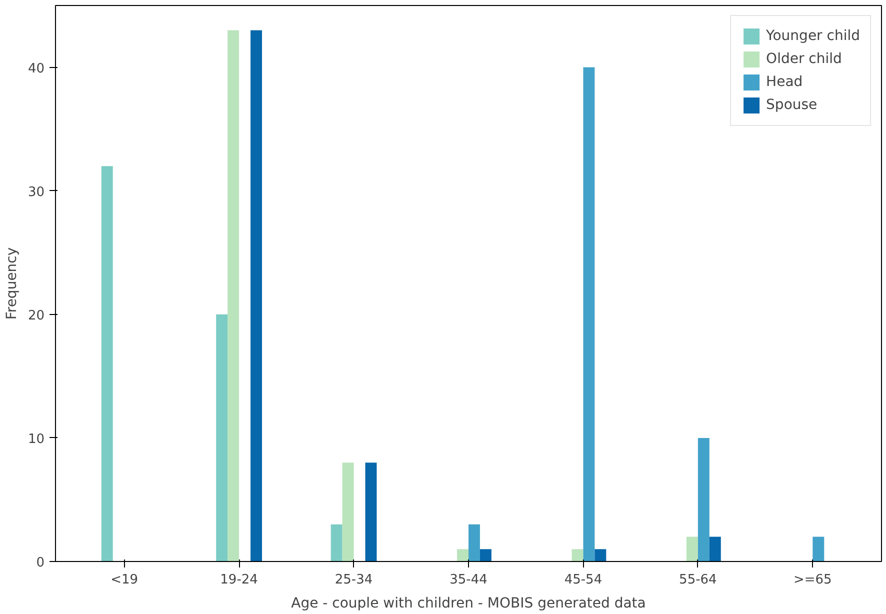 The width and height of the screenshot is (886, 614). I want to click on y-tick-label: 40, so click(36, 68).